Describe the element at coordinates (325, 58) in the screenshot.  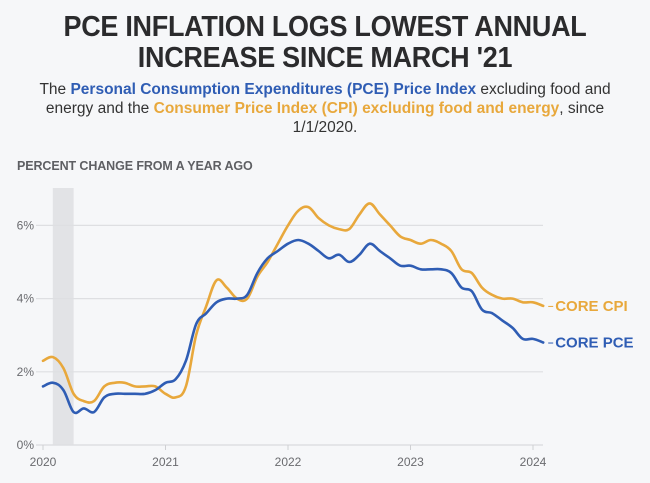
I see `title-line-2: INCREASE SINCE MARCH '21` at that location.